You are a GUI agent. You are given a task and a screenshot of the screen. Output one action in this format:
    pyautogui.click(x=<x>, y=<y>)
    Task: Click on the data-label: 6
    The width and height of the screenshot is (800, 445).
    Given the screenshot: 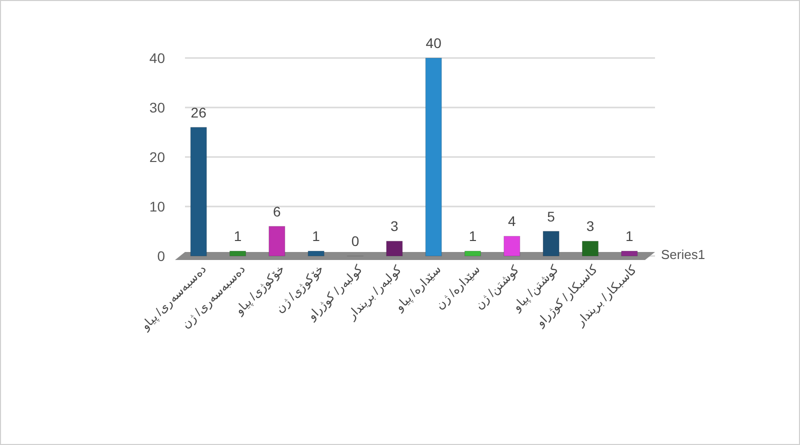 What is the action you would take?
    pyautogui.click(x=277, y=211)
    